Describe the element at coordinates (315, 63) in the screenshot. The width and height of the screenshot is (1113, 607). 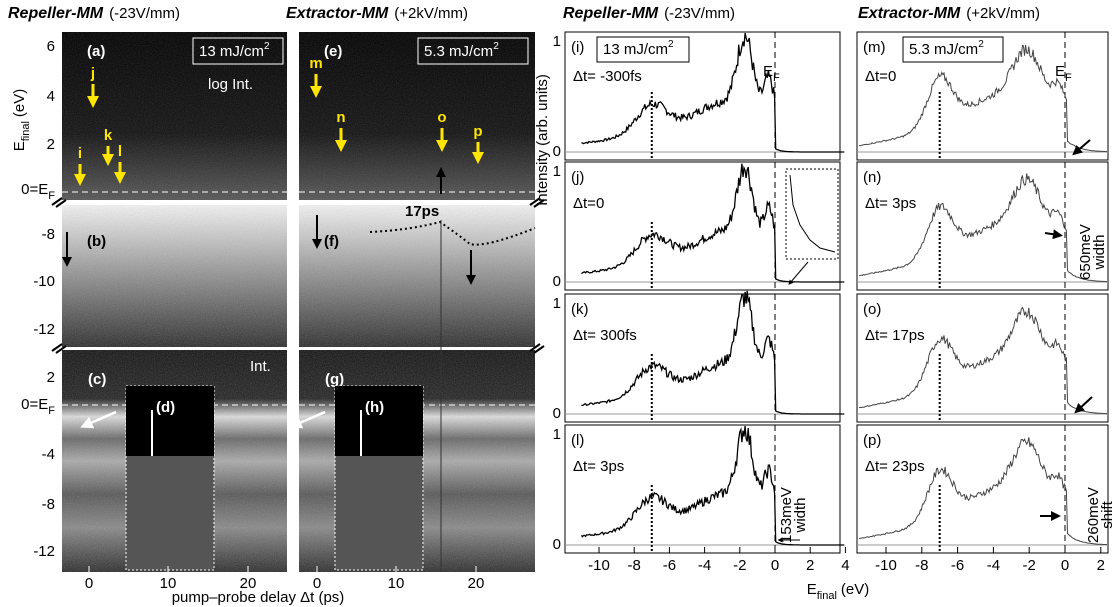
I see `feature-label: m` at that location.